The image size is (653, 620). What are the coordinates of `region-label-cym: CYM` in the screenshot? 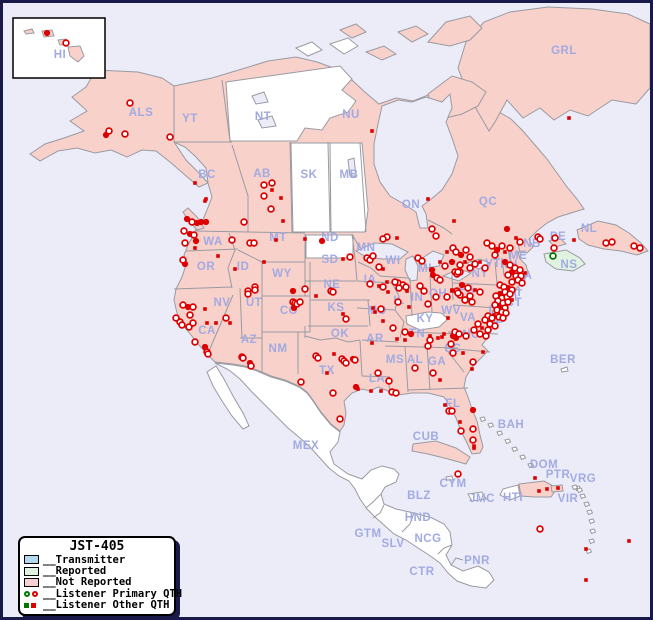 It's located at (452, 484).